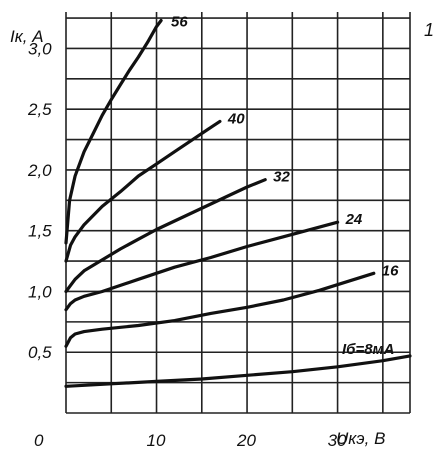  I want to click on y-tick-label: 0,5, so click(40, 352).